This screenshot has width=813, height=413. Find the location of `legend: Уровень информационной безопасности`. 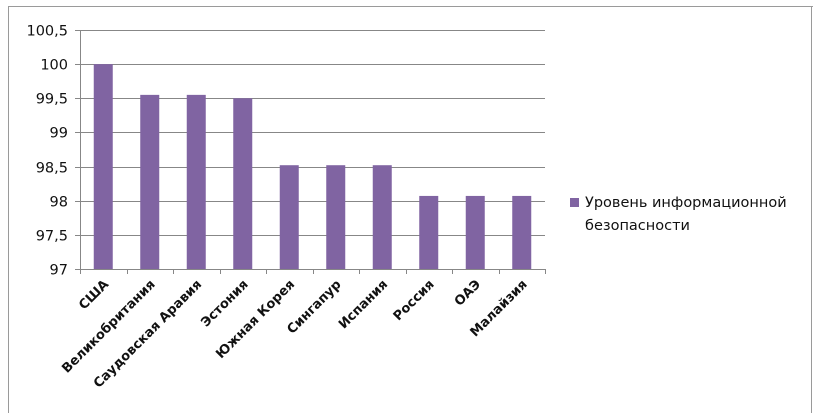

legend: Уровень информационной безопасности is located at coordinates (690, 215).